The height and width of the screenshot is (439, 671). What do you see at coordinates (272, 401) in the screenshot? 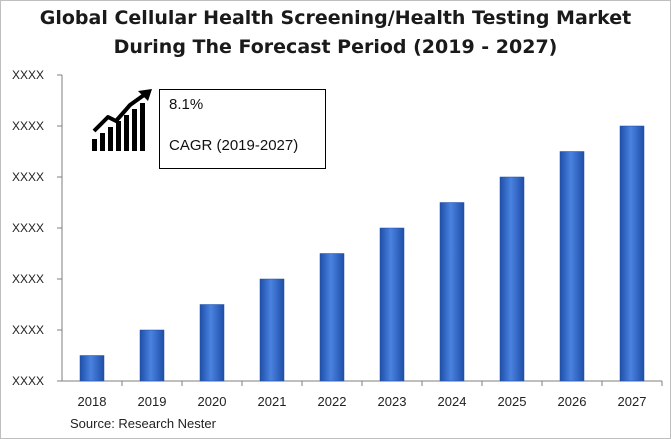
I see `x-tick-label: 2021` at bounding box center [272, 401].